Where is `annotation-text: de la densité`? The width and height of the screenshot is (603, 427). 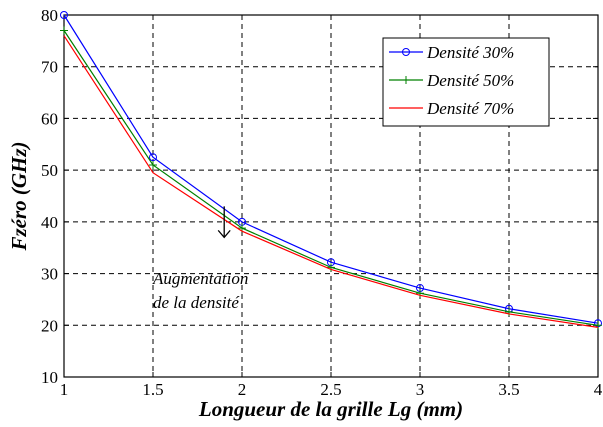 annotation-text: de la densité is located at coordinates (196, 302).